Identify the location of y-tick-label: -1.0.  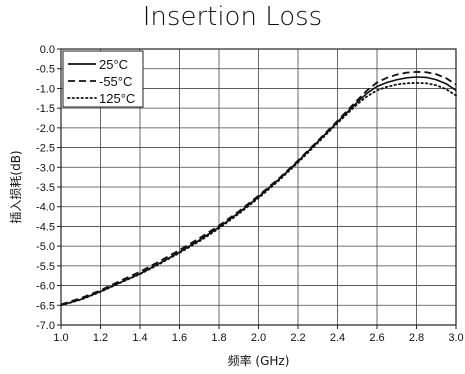
(45, 89).